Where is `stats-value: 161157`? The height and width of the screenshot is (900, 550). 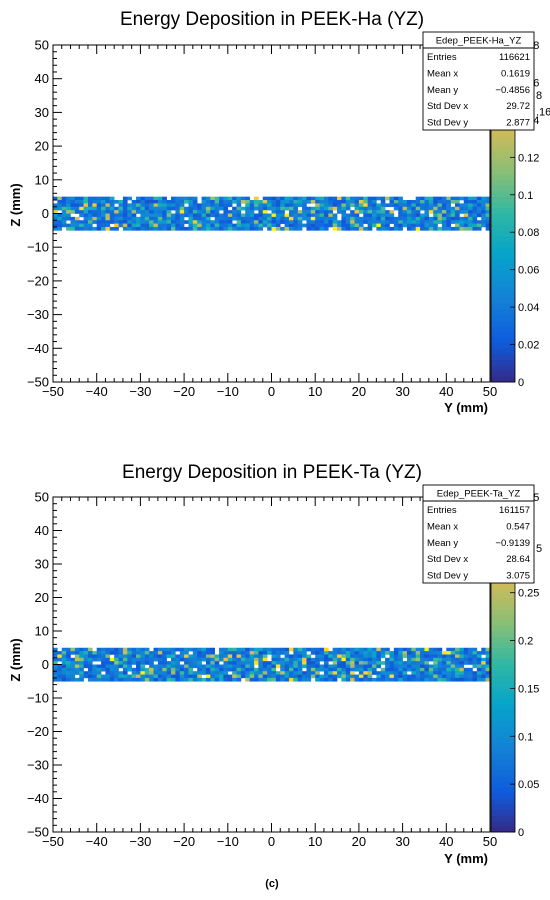 stats-value: 161157 is located at coordinates (514, 510).